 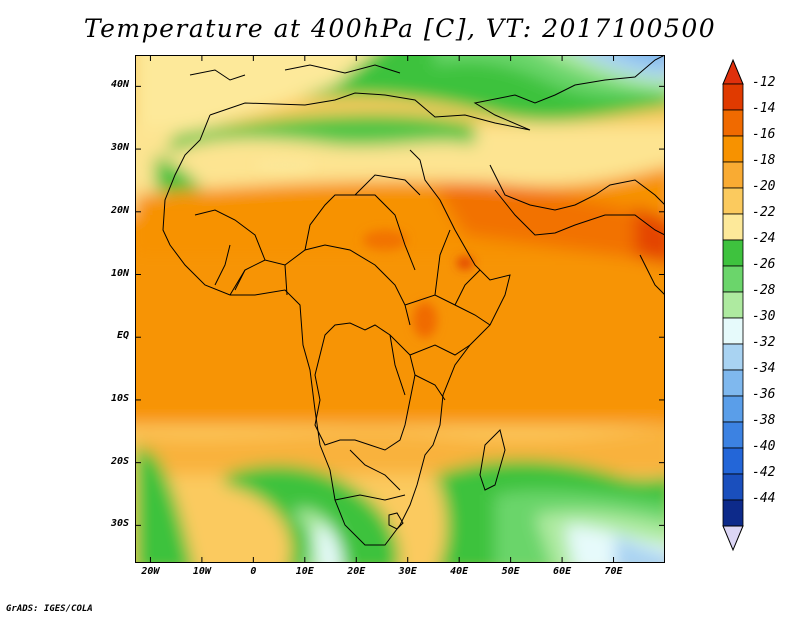 I want to click on lon-tick-label: 10W, so click(x=201, y=571).